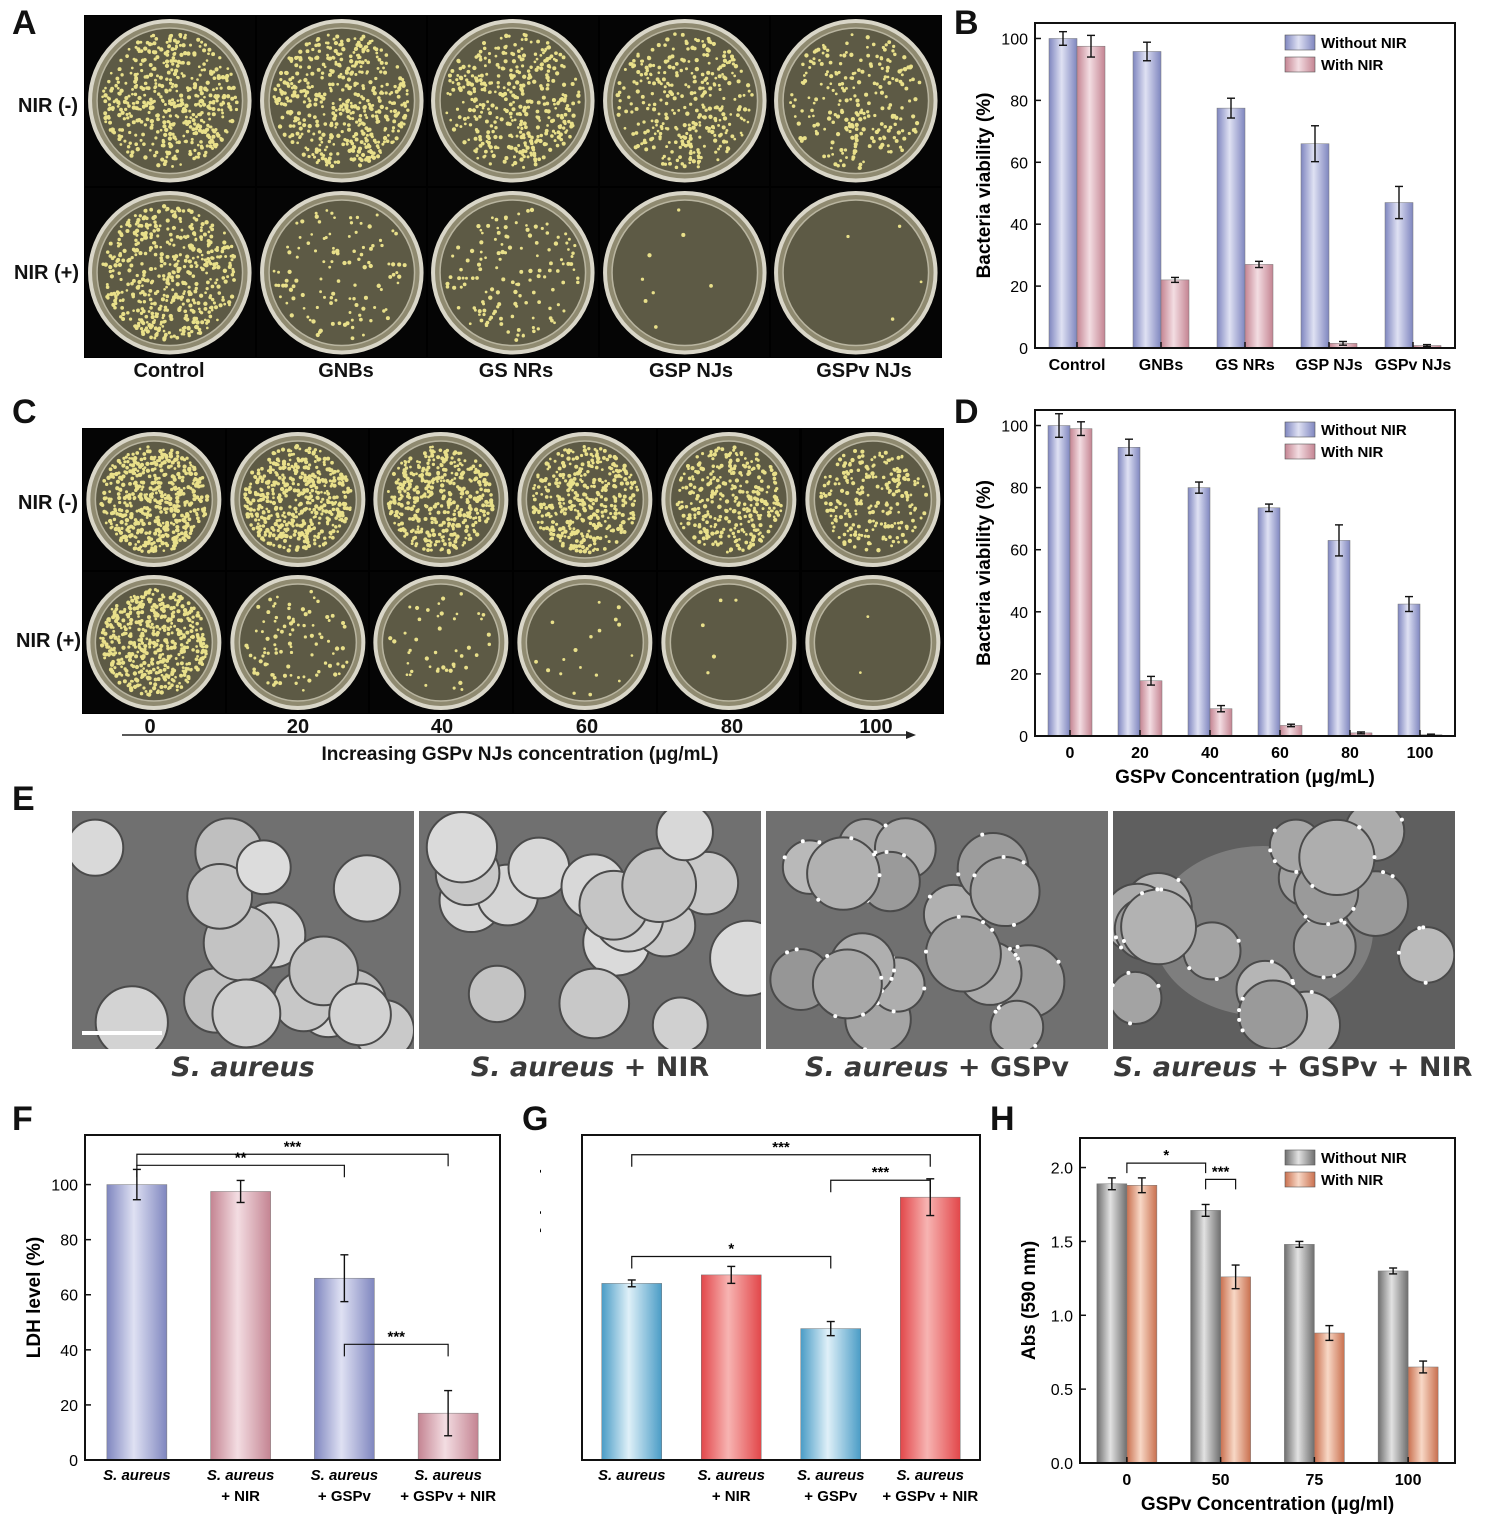  Describe the element at coordinates (1365, 1067) in the screenshot. I see `sem-caption-treatment: + GSPv + NIR` at that location.